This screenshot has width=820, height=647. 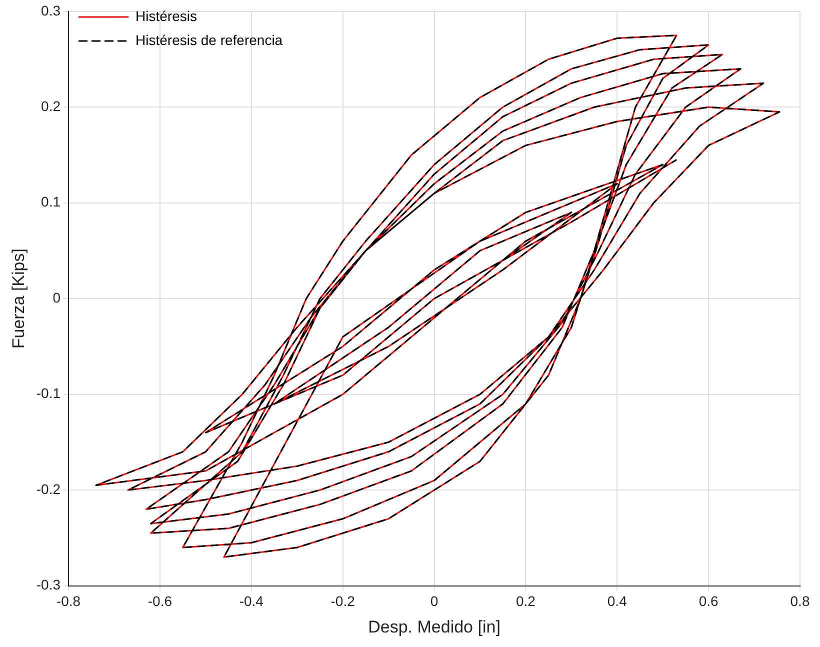 What do you see at coordinates (51, 106) in the screenshot?
I see `y-tick-label: 0.2` at bounding box center [51, 106].